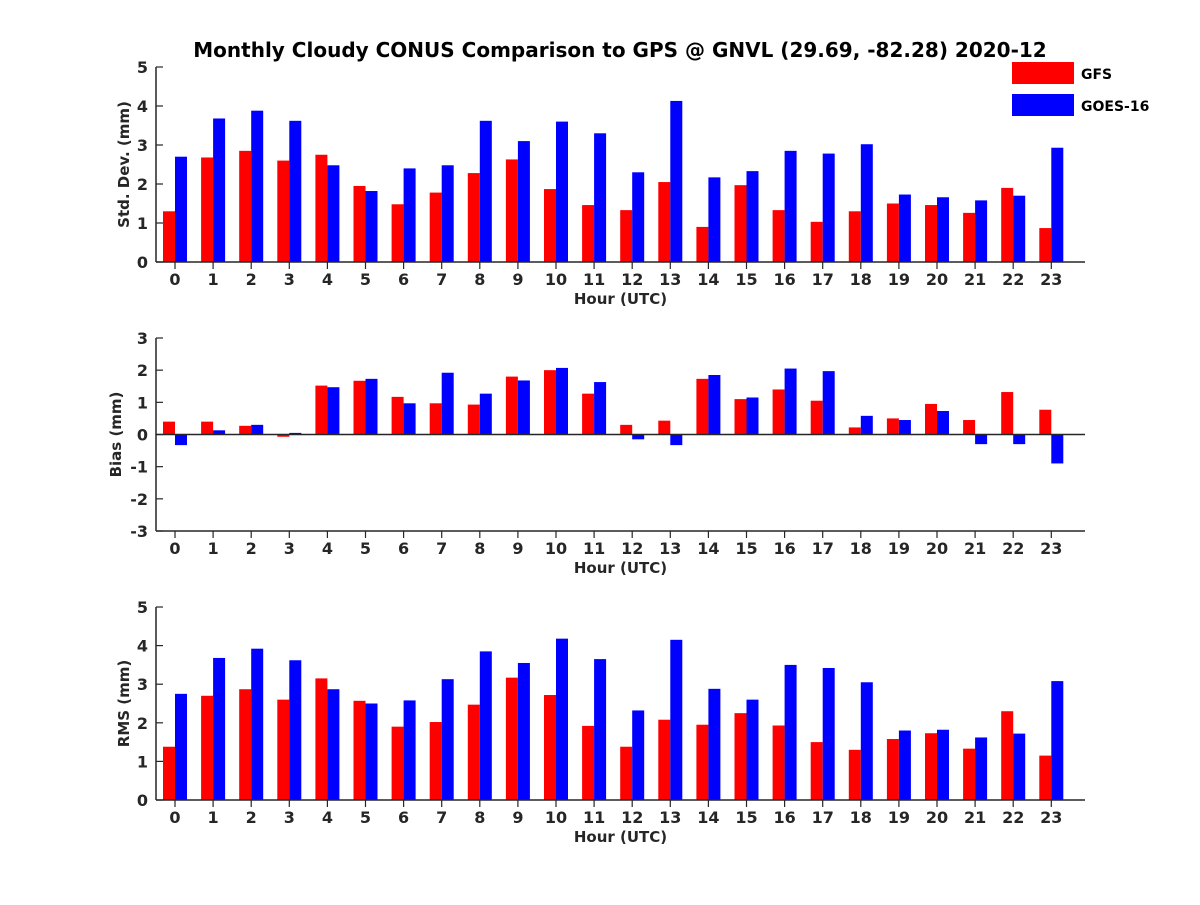  Describe the element at coordinates (219, 432) in the screenshot. I see `bar-bias-goes16-h1` at that location.